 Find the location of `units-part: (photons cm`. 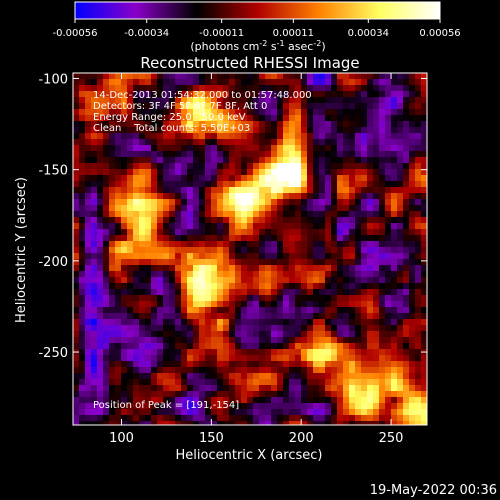

units-part: (photons cm is located at coordinates (224, 46).